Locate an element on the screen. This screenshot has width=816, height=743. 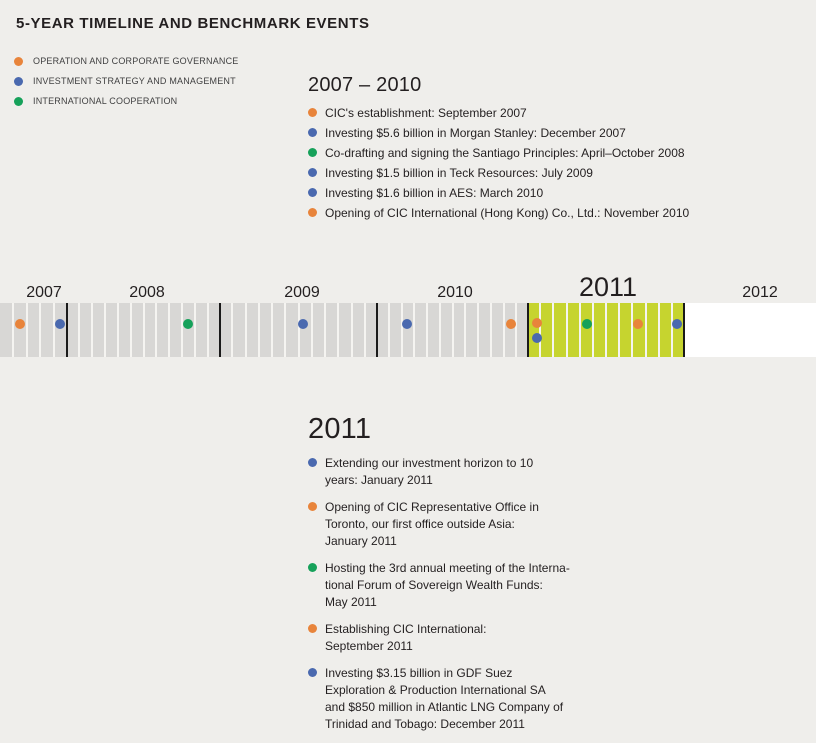
year-cell-2012 is located at coordinates (750, 330).